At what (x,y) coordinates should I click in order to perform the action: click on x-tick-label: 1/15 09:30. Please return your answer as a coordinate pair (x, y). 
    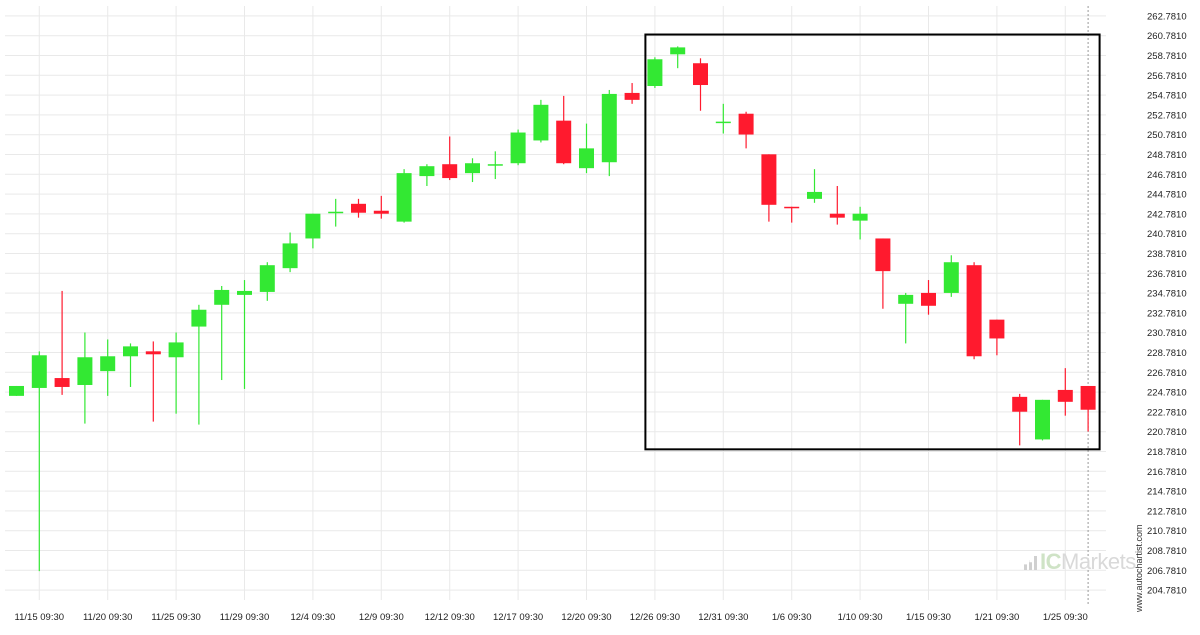
    Looking at the image, I should click on (928, 617).